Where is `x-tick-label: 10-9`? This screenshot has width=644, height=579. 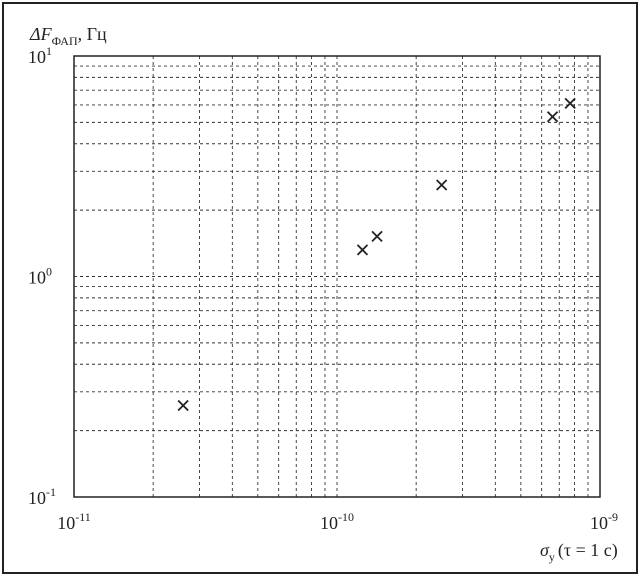
x-tick-label: 10-9 is located at coordinates (604, 521).